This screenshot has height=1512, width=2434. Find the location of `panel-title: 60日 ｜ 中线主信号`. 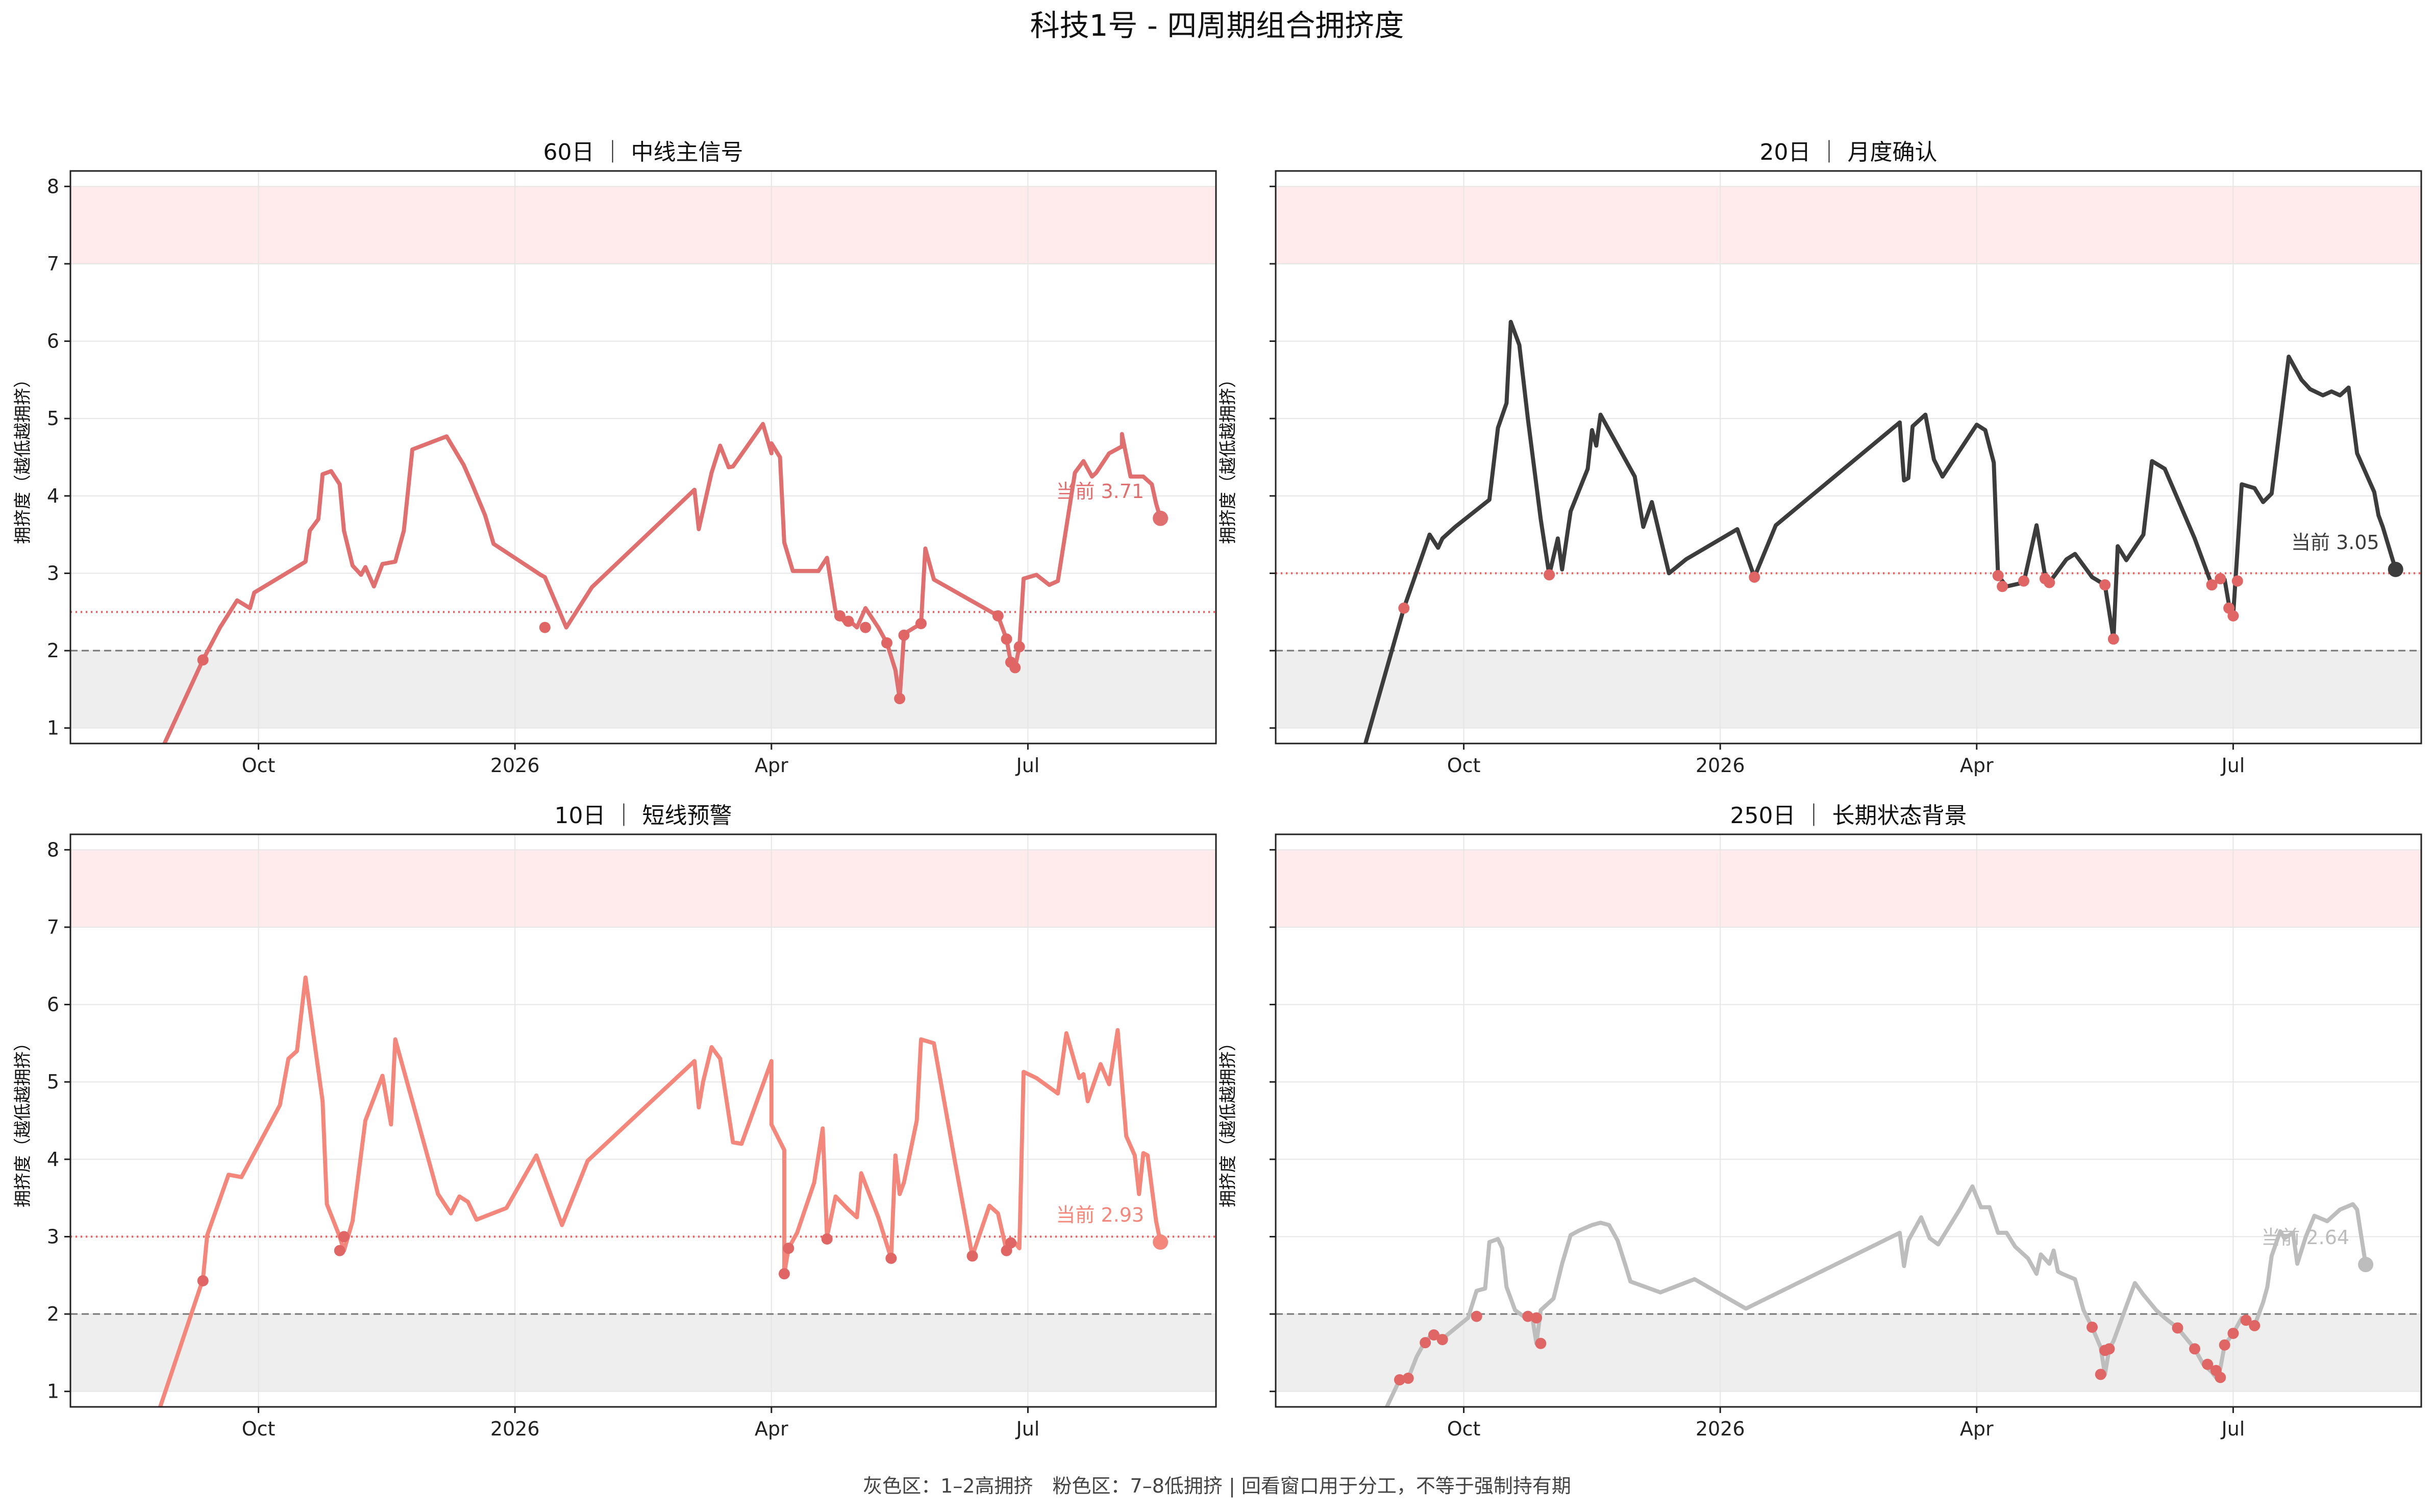

panel-title: 60日 ｜ 中线主信号 is located at coordinates (643, 152).